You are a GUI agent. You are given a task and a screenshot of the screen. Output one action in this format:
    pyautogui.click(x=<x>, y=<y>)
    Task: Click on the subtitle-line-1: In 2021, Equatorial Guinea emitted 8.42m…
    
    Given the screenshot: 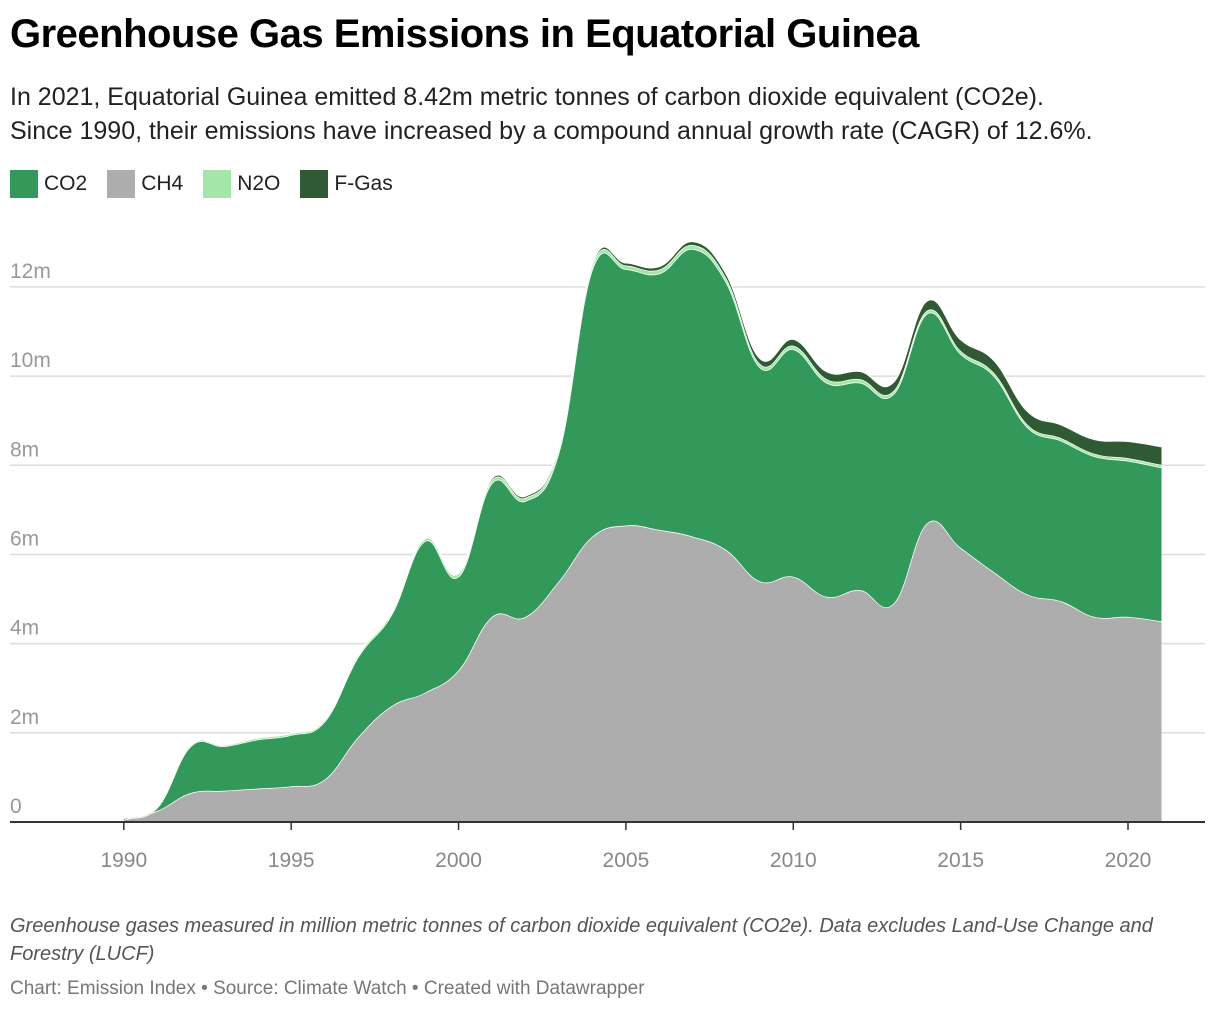 What is the action you would take?
    pyautogui.click(x=527, y=97)
    